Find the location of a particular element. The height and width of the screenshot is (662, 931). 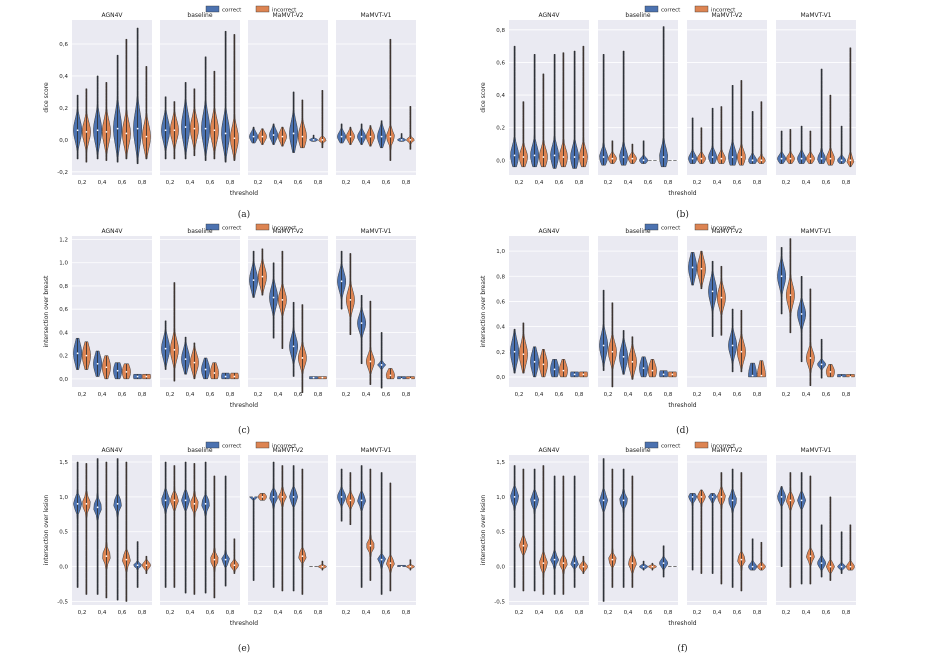

y-tick-label: 0,5 is located at coordinates (500, 533).